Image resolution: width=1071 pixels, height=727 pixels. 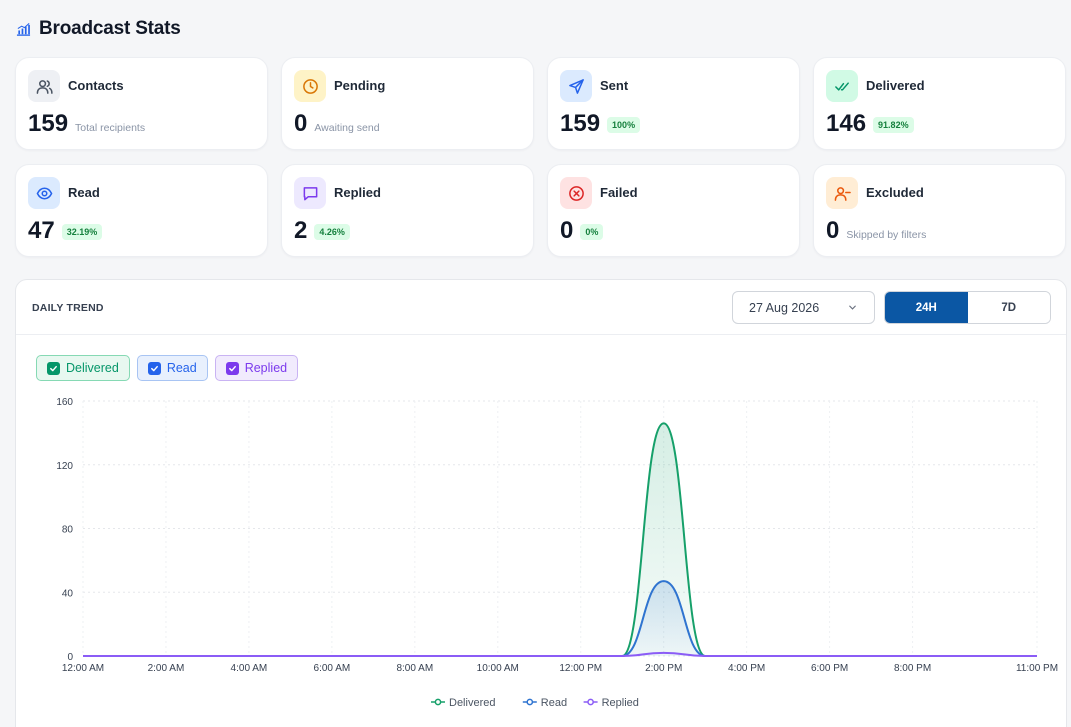 I want to click on page-header: Broadcast Stats, so click(x=98, y=29).